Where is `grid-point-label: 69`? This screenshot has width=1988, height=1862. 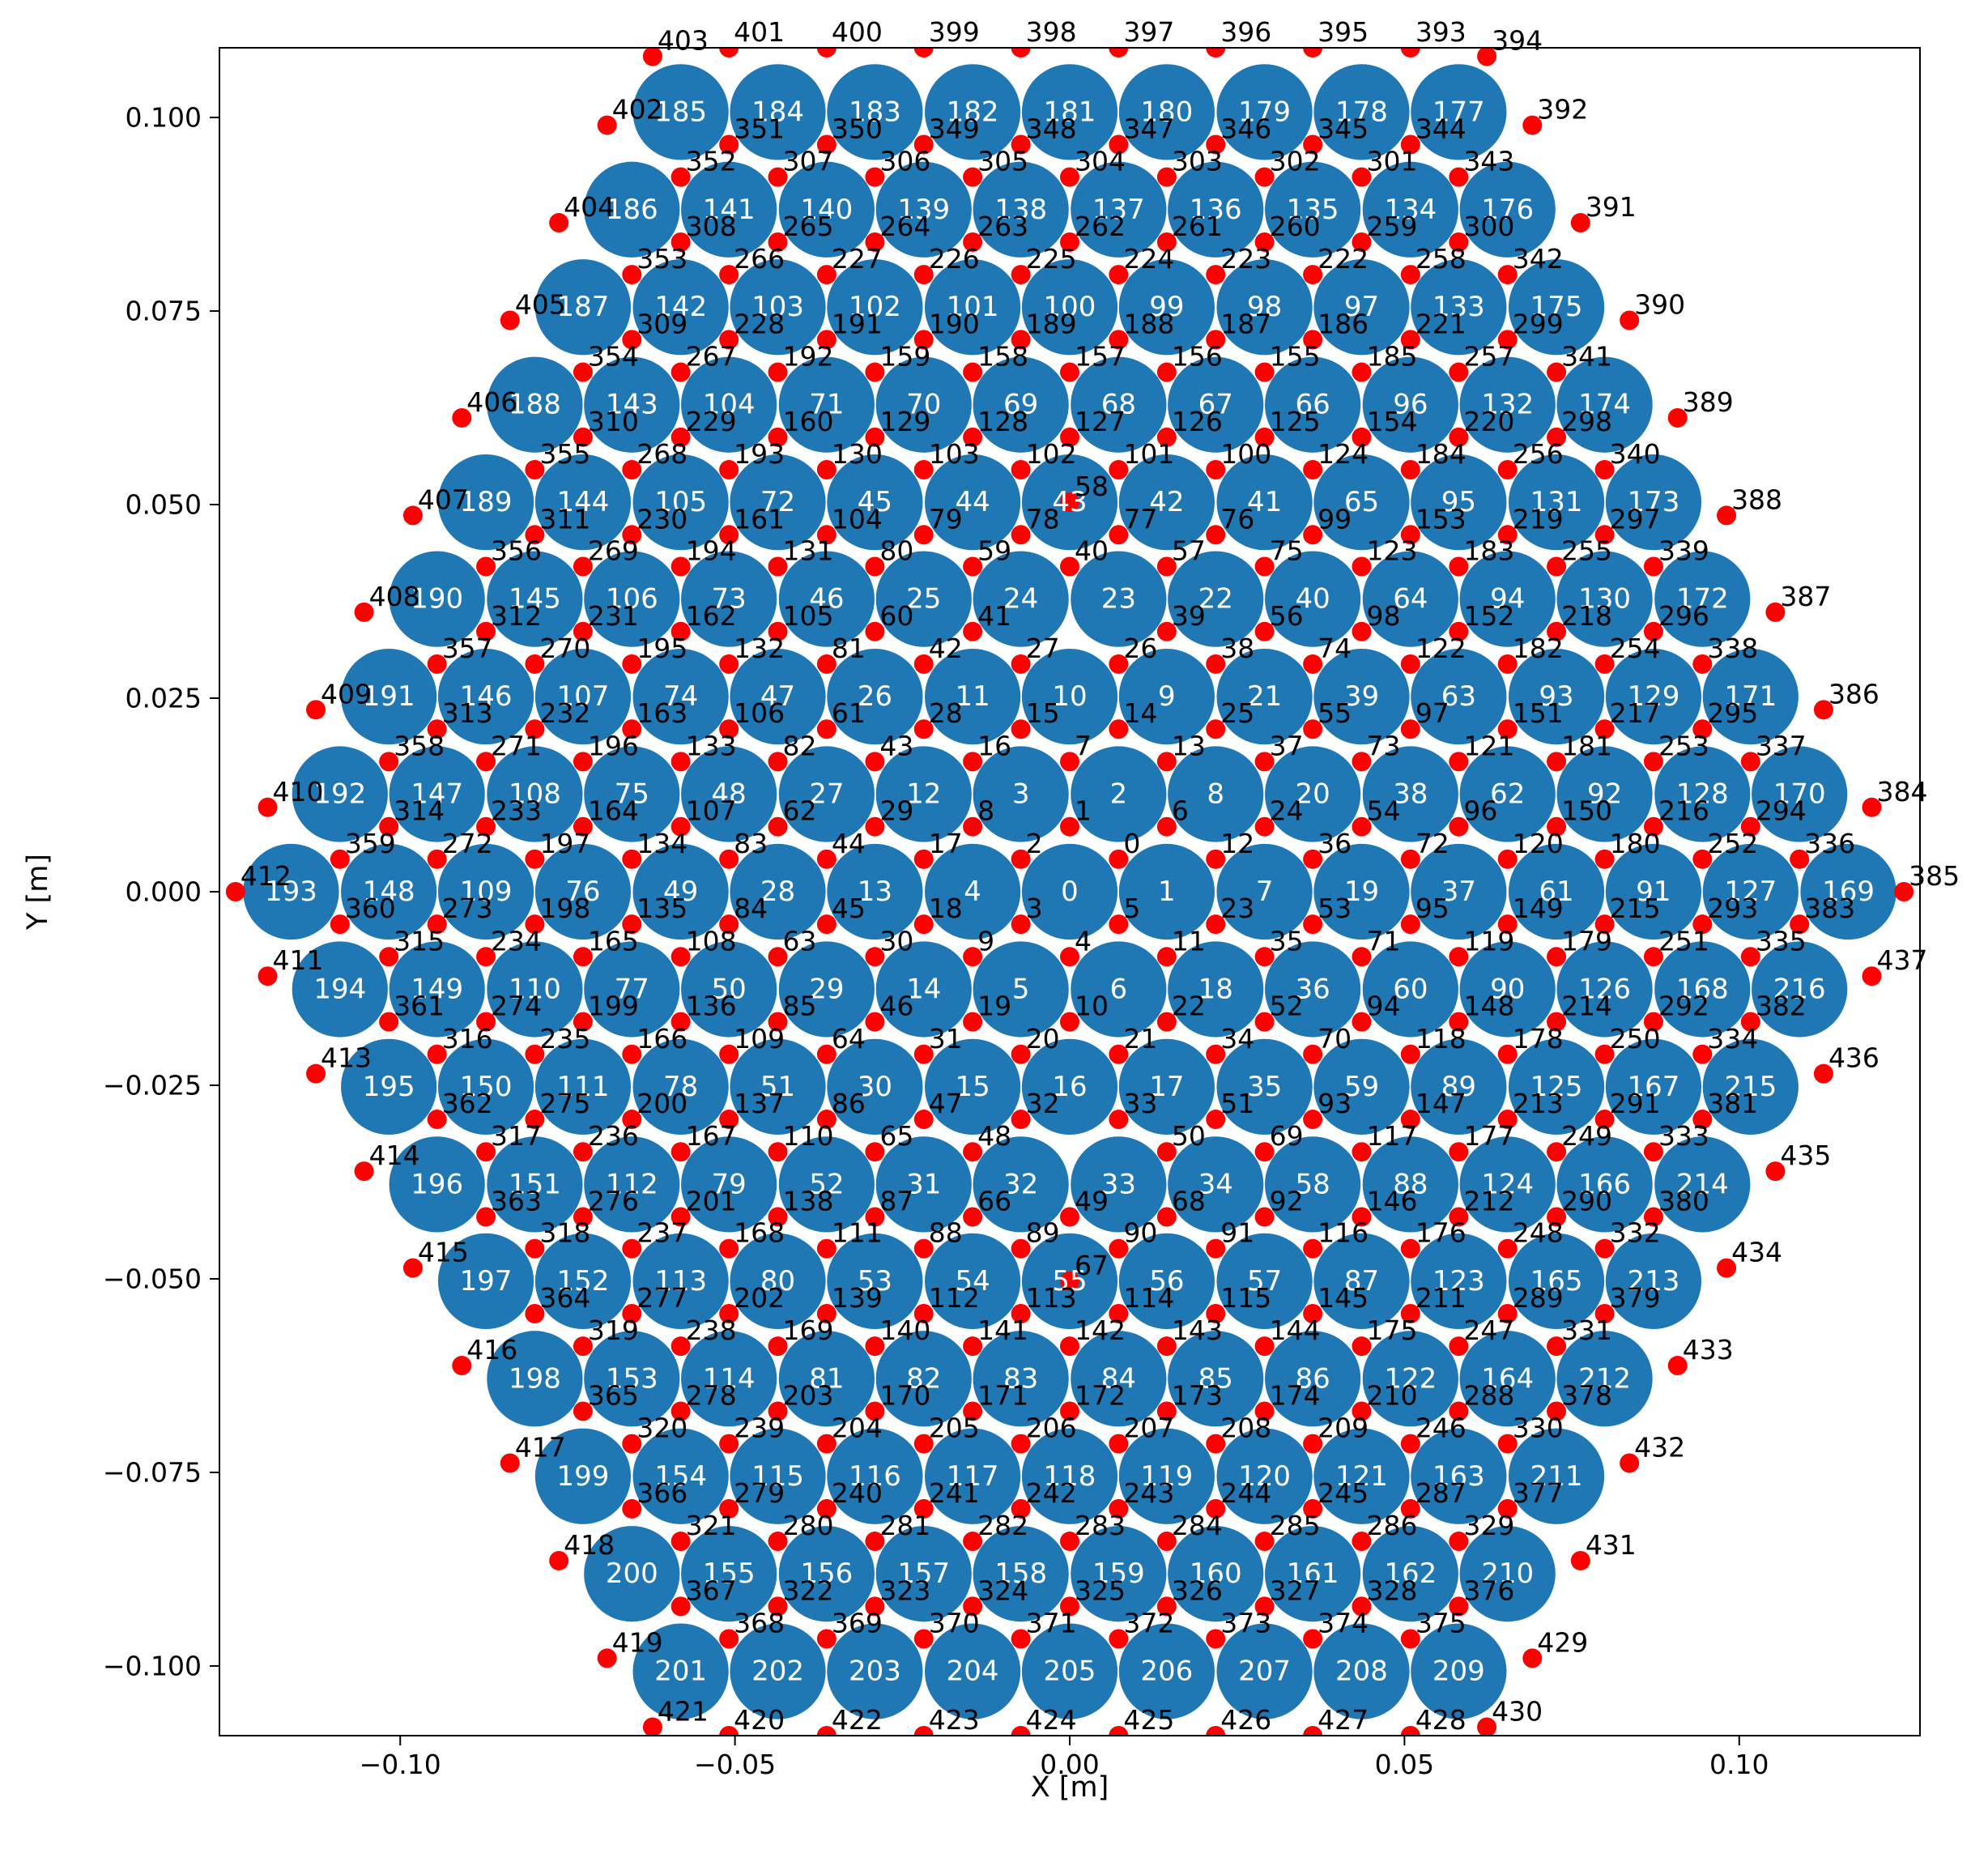 grid-point-label: 69 is located at coordinates (1287, 1136).